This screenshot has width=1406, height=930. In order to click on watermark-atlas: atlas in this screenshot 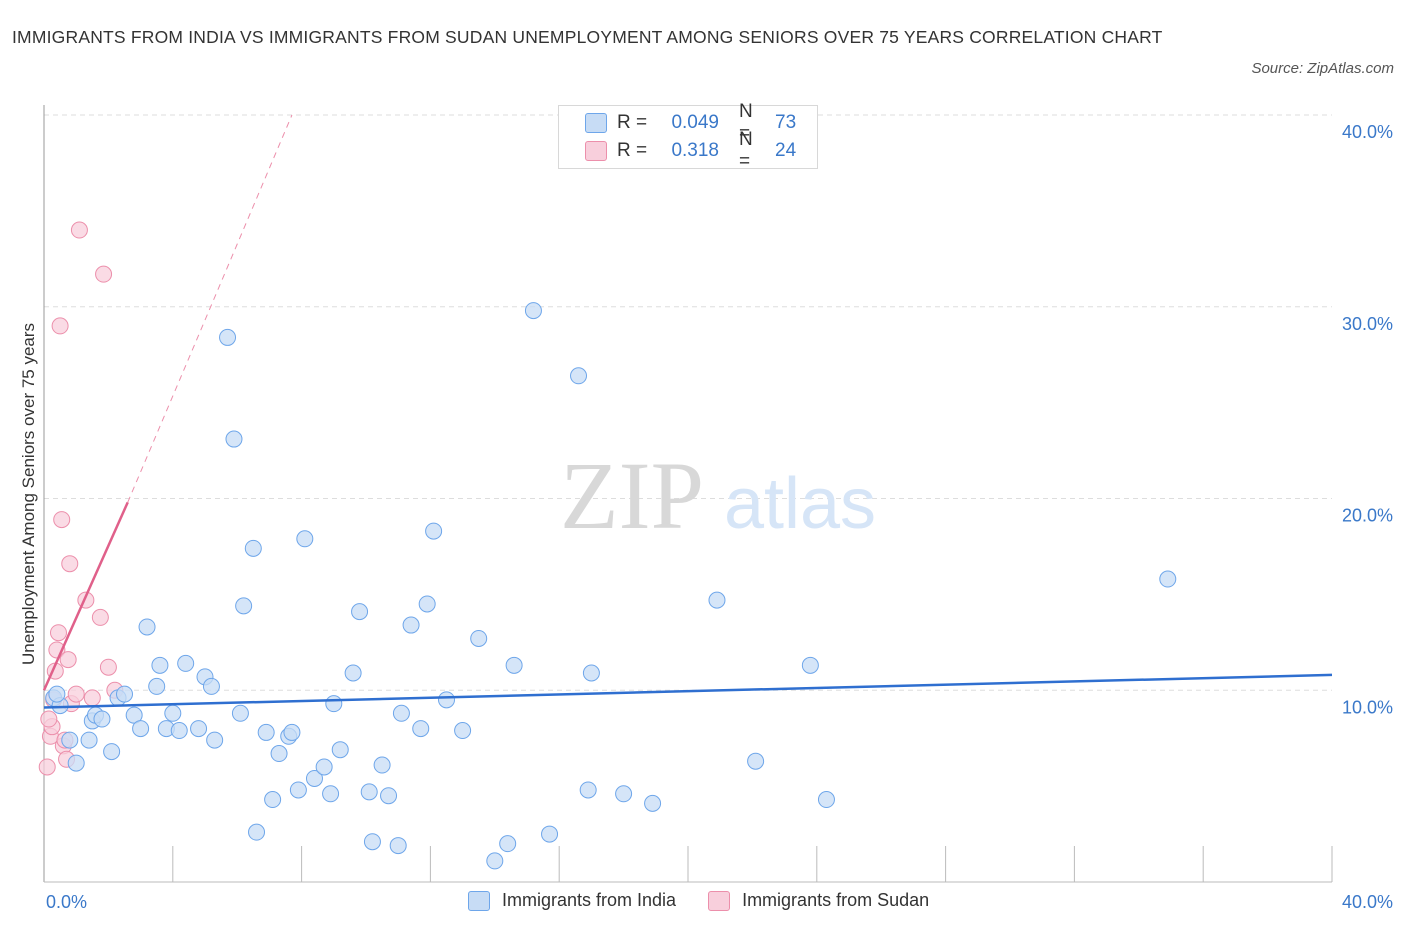, I will do `click(800, 504)`.